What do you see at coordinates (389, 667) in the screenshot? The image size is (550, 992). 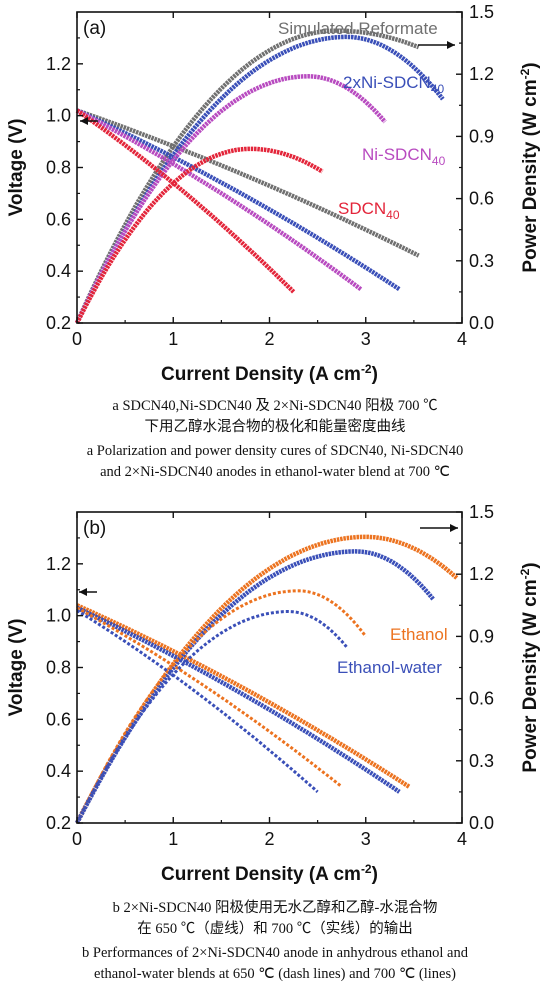 I see `series-label-1: Ethanol-water` at bounding box center [389, 667].